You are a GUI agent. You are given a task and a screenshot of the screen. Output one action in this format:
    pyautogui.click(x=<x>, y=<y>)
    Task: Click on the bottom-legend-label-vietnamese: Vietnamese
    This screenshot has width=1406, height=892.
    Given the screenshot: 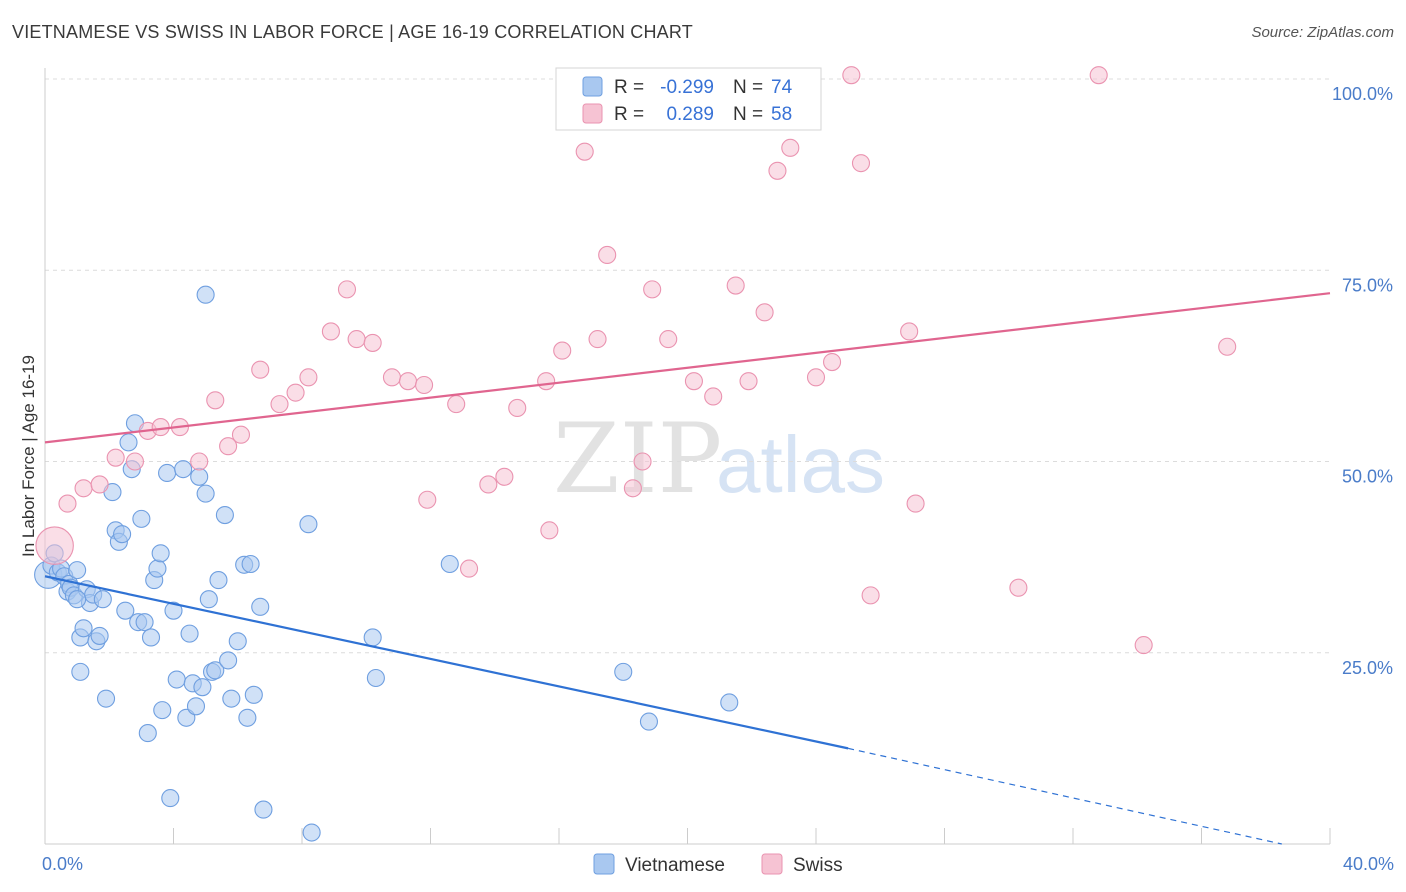 What is the action you would take?
    pyautogui.click(x=675, y=865)
    